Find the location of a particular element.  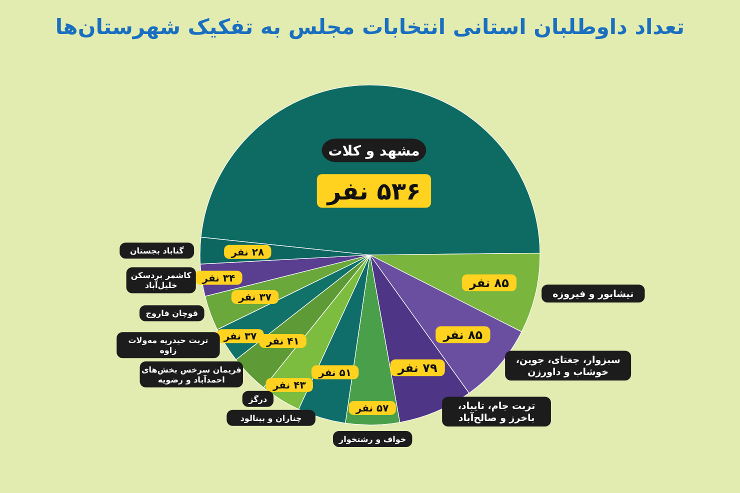

slice-label: کاشمر بردسکن خلیل‌آباد is located at coordinates (161, 280).